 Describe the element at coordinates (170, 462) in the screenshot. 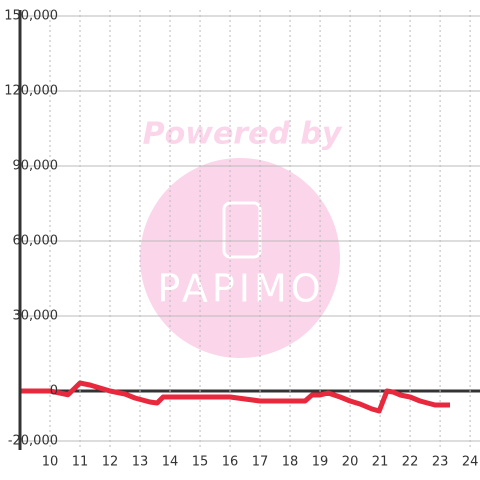

I see `x-tick-label: 14` at that location.